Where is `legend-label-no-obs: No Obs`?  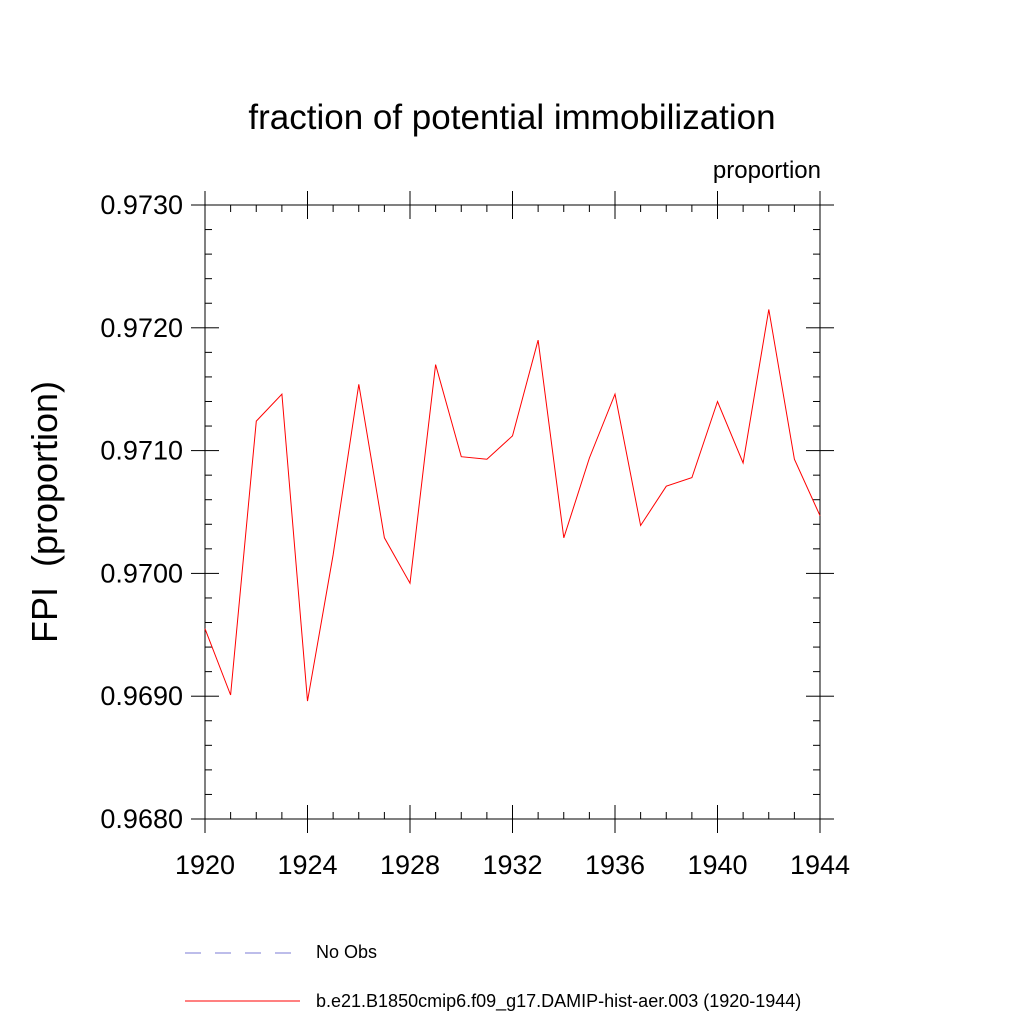 legend-label-no-obs: No Obs is located at coordinates (347, 952).